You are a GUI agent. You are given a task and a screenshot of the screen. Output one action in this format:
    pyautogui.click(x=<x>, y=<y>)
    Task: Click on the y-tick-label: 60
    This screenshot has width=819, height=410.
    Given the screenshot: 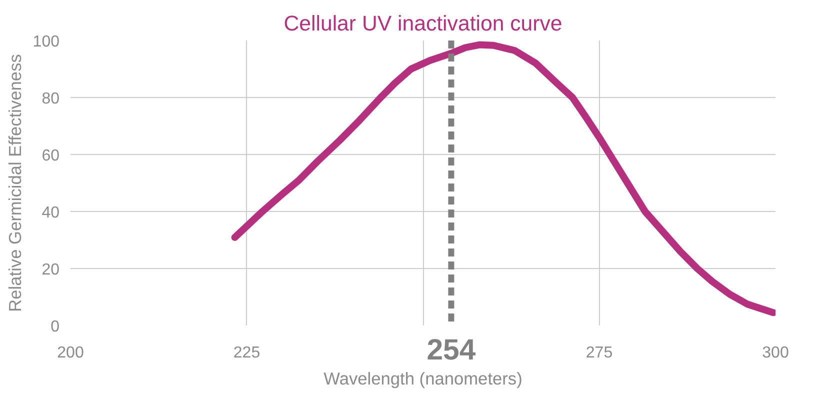 What is the action you would take?
    pyautogui.click(x=51, y=156)
    